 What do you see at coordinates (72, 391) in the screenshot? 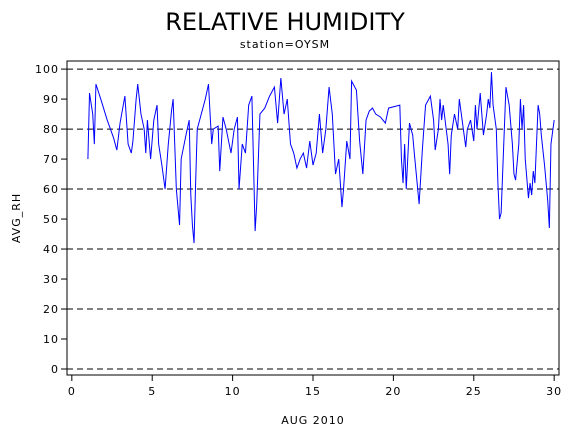
I see `x-tick-label: 0` at bounding box center [72, 391].